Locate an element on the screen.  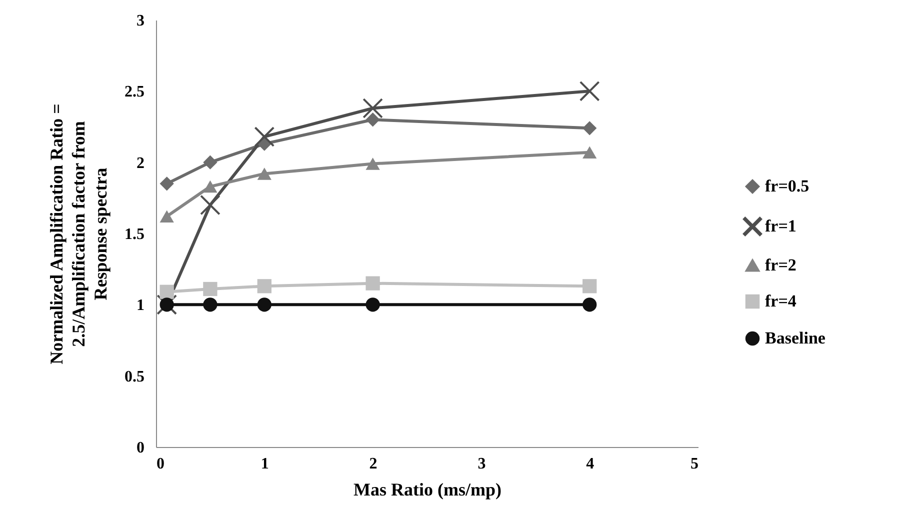
y-tick-label: 0 is located at coordinates (140, 448).